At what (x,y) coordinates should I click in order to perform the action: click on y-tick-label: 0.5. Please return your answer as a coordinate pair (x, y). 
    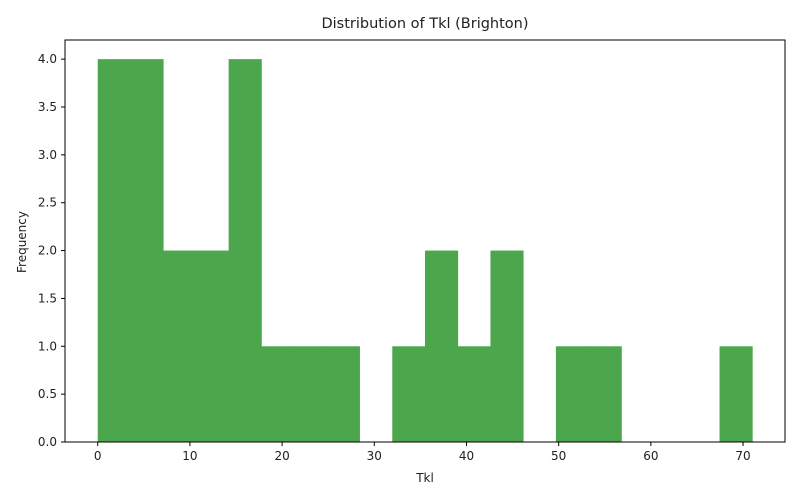
    Looking at the image, I should click on (47, 394).